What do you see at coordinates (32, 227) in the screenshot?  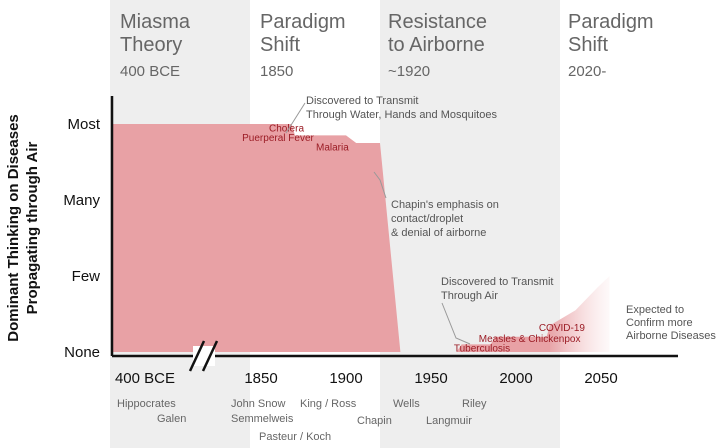 I see `y-axis-label-line-2: Propagating through Air` at bounding box center [32, 227].